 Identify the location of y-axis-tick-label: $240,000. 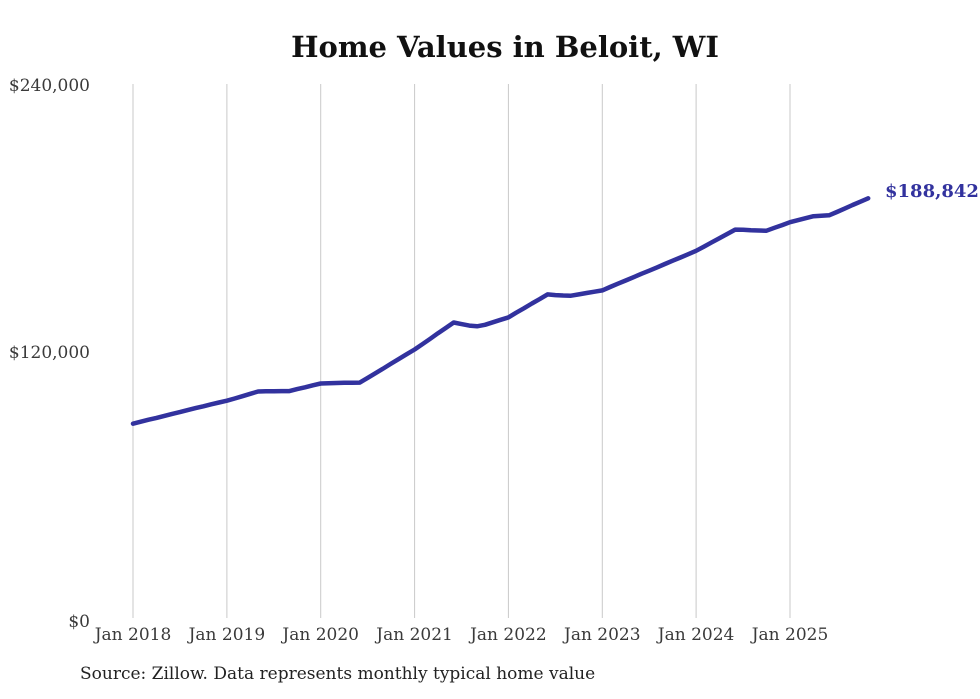
(49, 86).